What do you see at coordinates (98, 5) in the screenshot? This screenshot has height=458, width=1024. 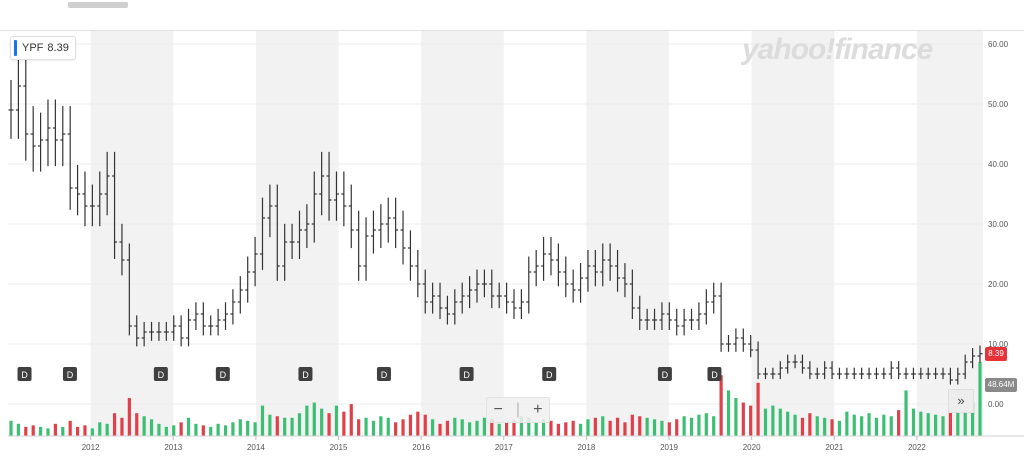 I see `header-overflow` at bounding box center [98, 5].